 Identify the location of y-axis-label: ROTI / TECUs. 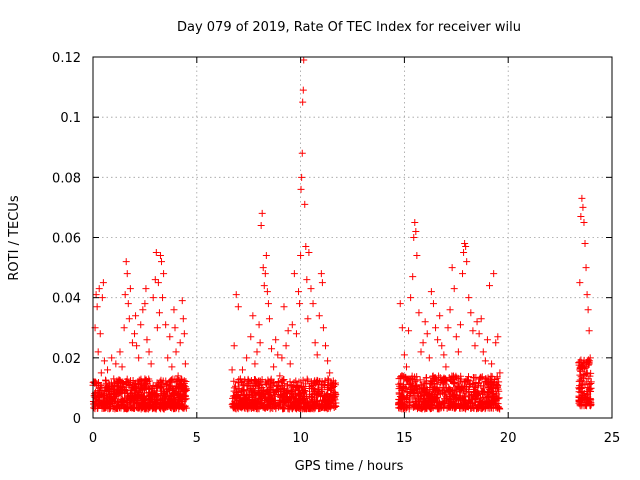
(14, 237).